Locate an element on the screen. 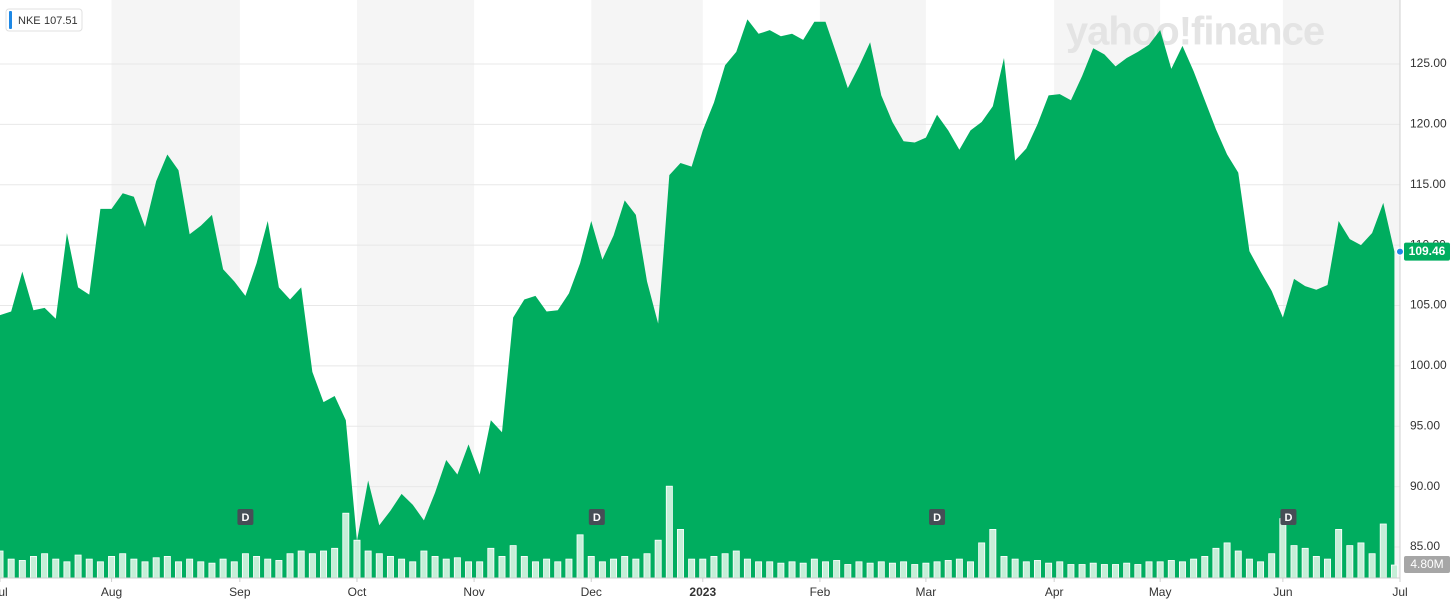 Image resolution: width=1456 pixels, height=612 pixels. x-tick-label: Dec is located at coordinates (591, 592).